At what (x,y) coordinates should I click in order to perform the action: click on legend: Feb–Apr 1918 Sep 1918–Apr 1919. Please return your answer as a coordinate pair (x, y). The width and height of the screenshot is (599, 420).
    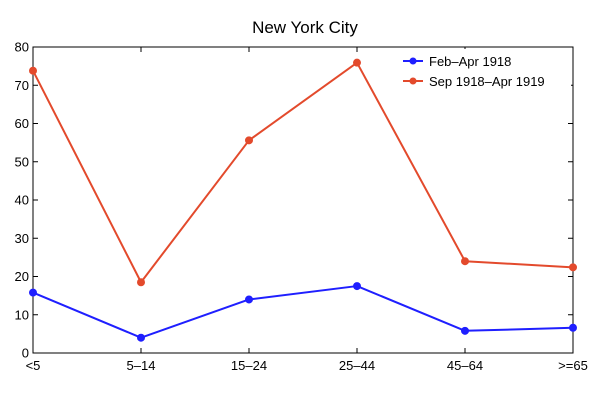
    Looking at the image, I should click on (482, 72).